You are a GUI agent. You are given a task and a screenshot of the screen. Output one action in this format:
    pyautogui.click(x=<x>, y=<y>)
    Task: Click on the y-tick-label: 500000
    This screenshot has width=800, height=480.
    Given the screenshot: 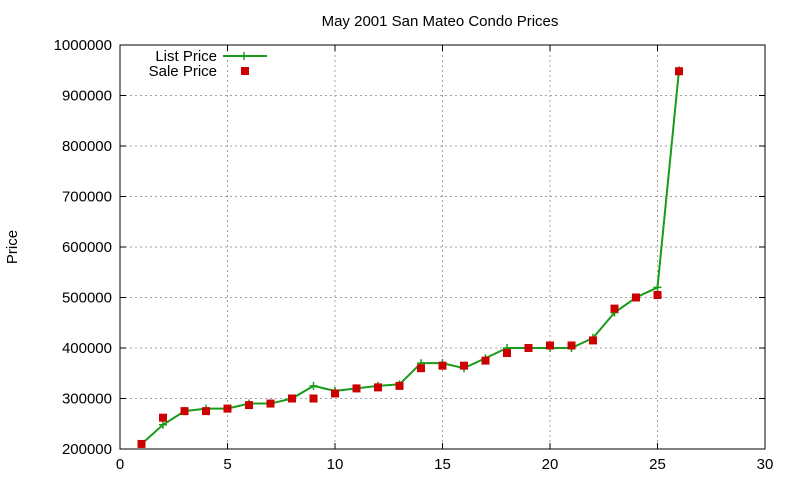 What is the action you would take?
    pyautogui.click(x=87, y=298)
    